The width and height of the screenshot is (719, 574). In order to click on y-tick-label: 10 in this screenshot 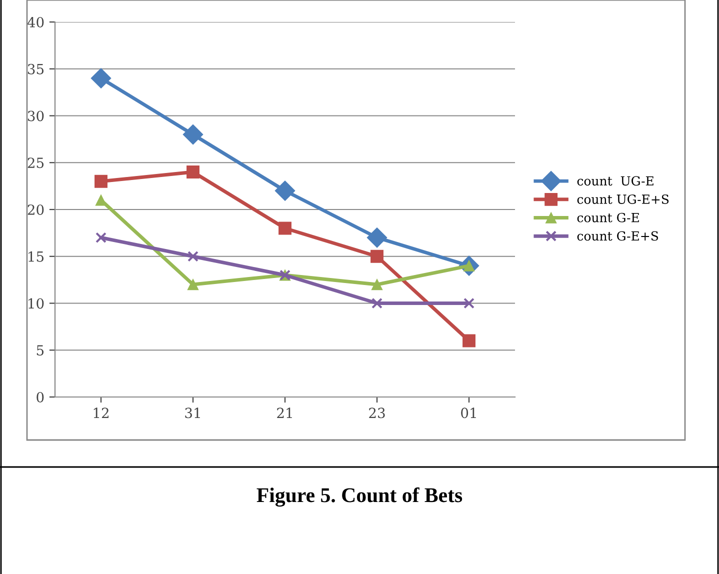, I will do `click(36, 303)`.